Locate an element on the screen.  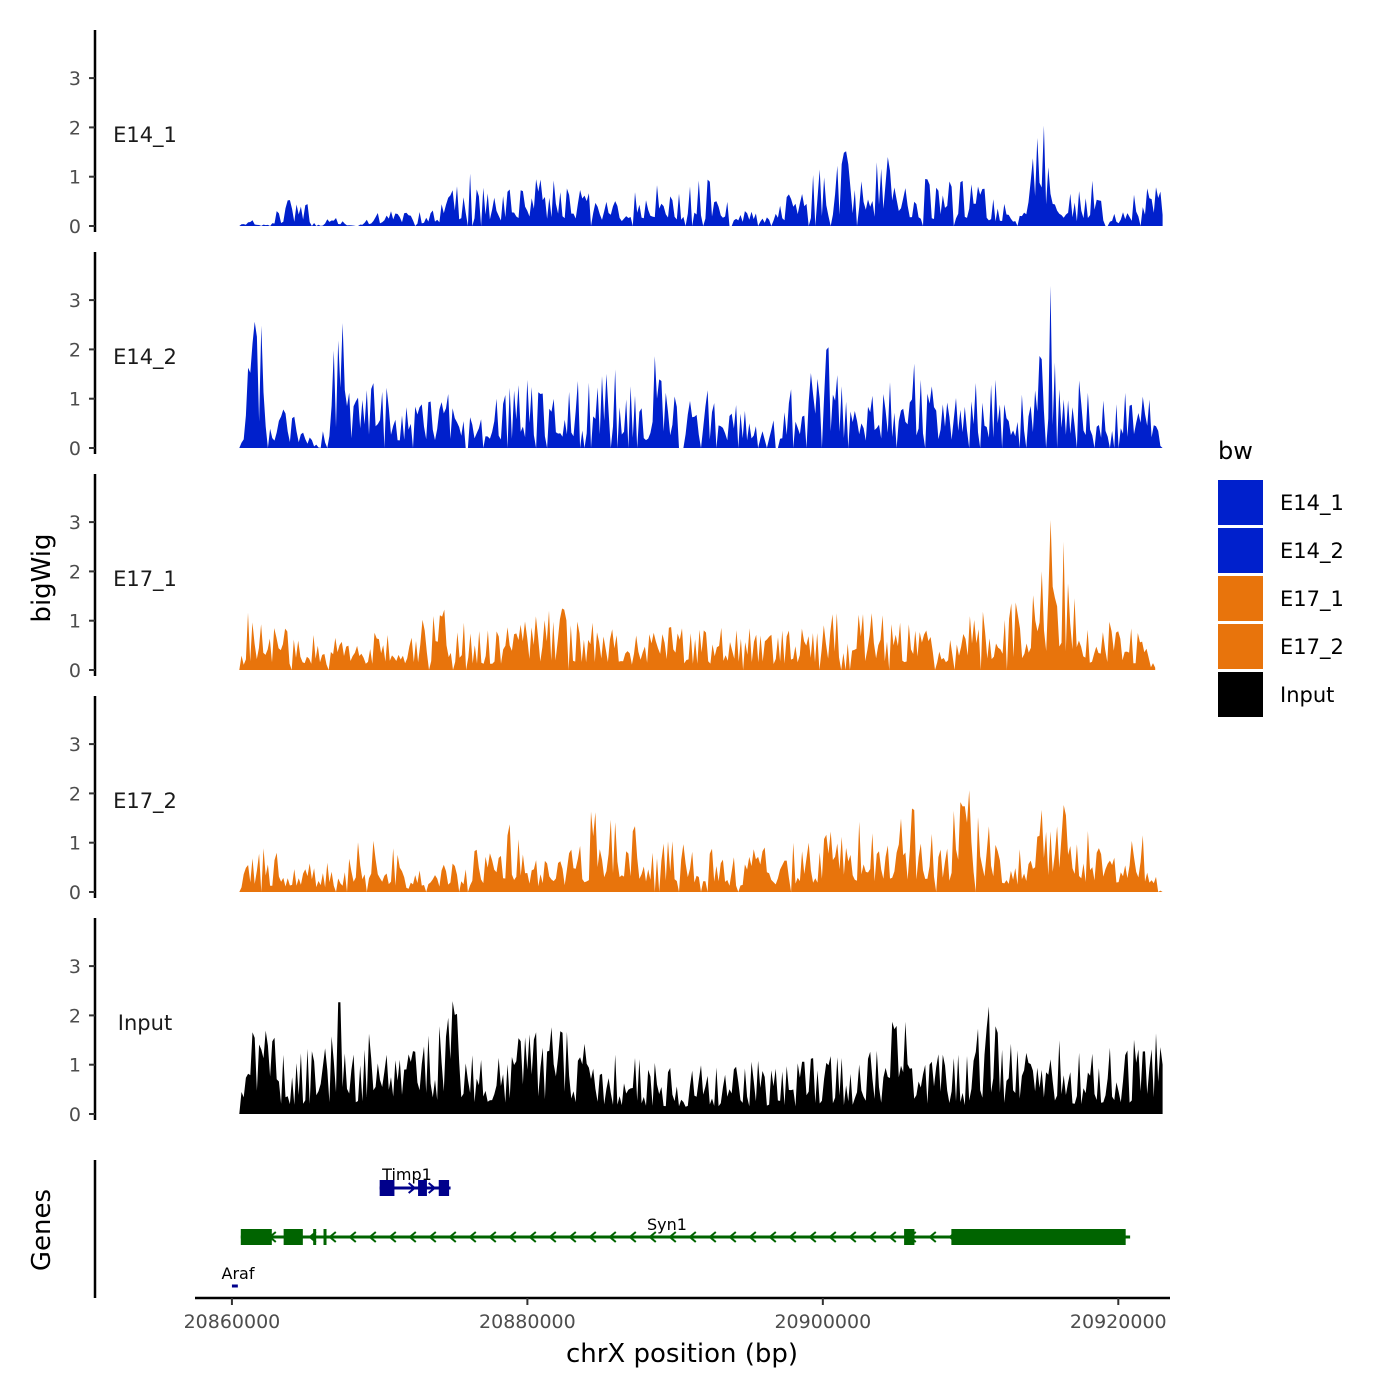
track-label: E14_1 is located at coordinates (145, 135).